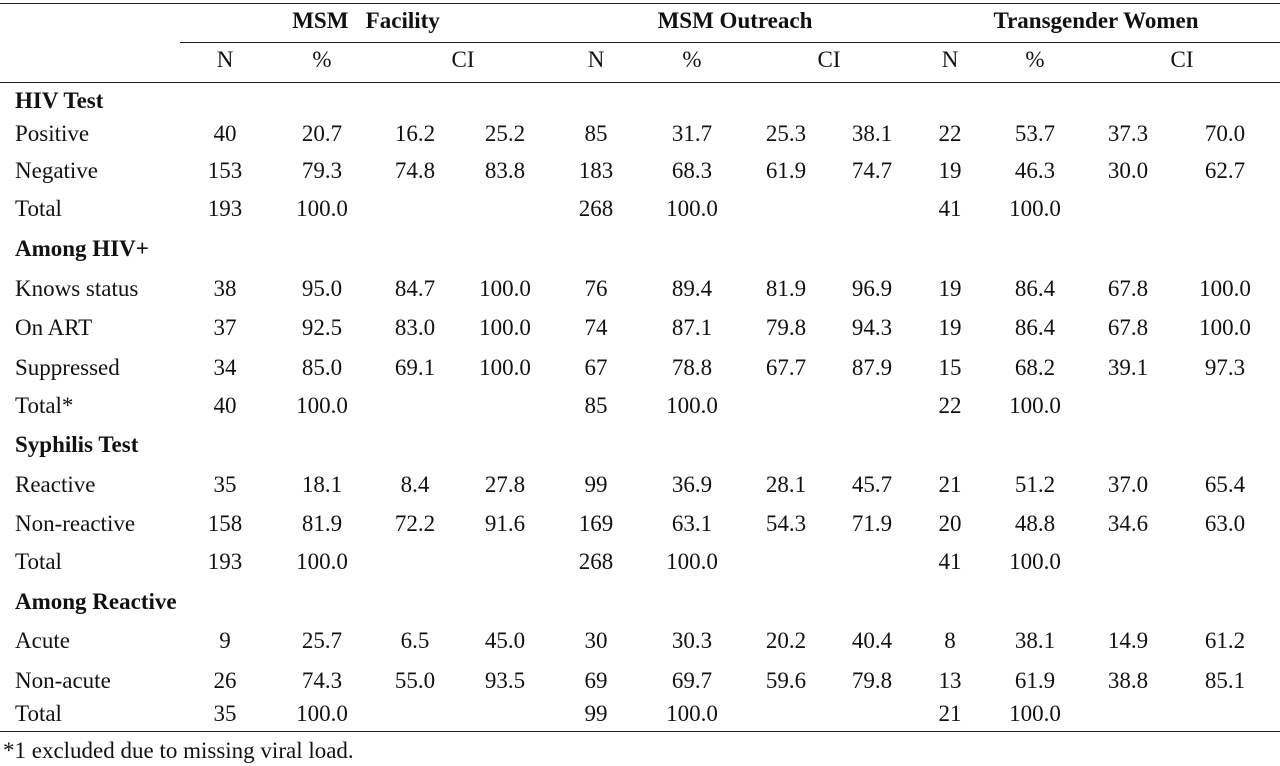  I want to click on table-cell: 21, so click(950, 713).